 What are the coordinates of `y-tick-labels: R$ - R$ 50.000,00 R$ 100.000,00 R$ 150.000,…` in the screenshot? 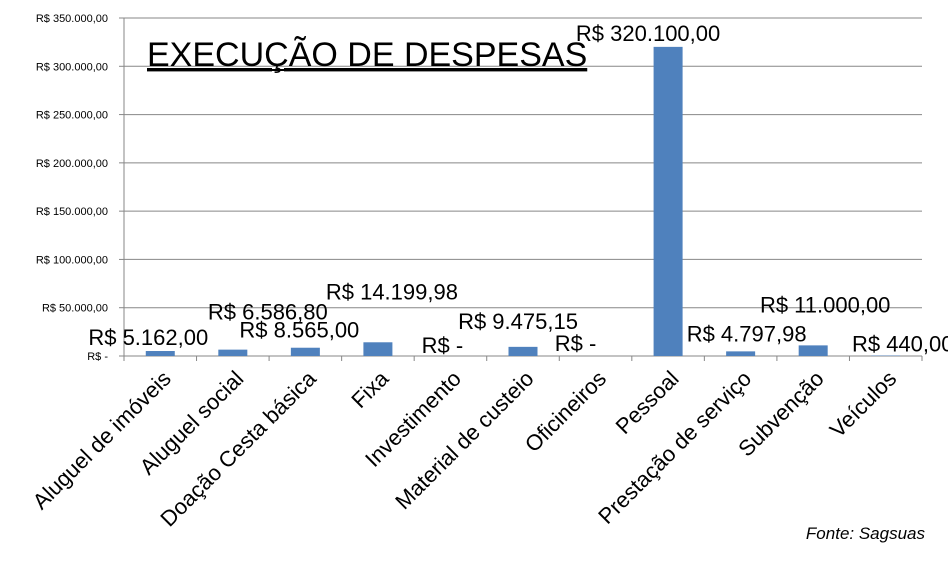 It's located at (72, 188).